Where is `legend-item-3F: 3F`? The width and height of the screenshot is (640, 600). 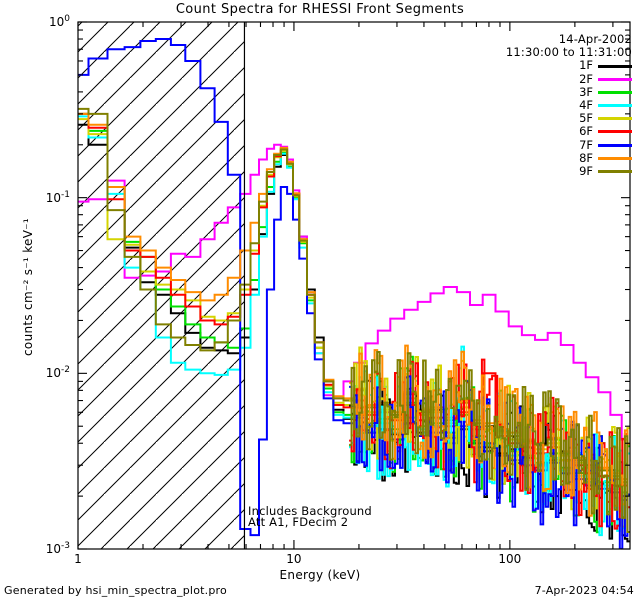
legend-item-3F: 3F is located at coordinates (542, 91).